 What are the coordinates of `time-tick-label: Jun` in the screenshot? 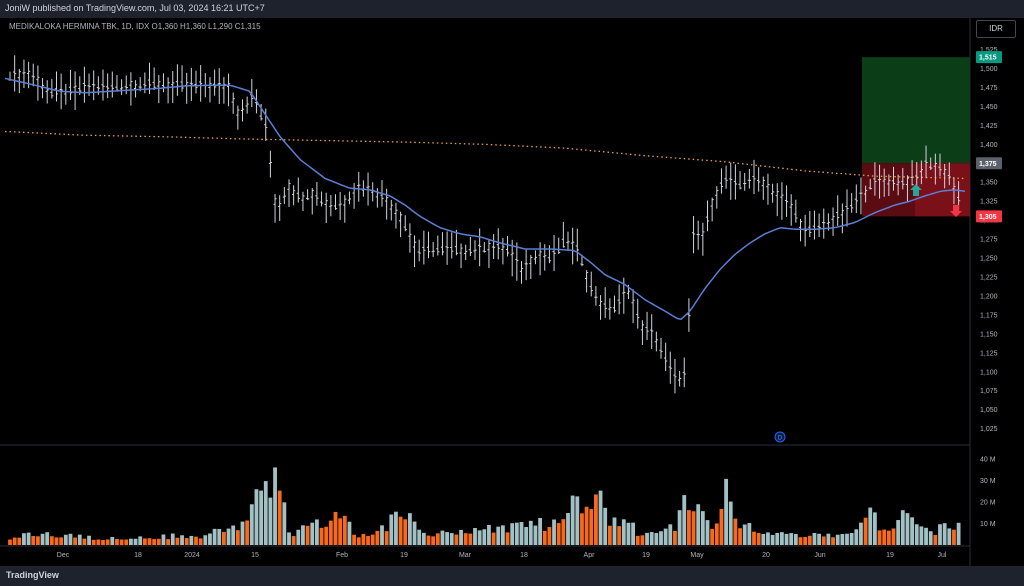 It's located at (819, 555).